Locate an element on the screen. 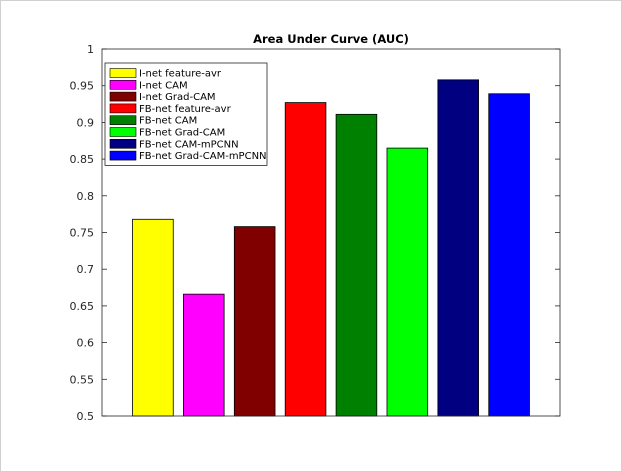 This screenshot has width=622, height=472. legend-entry: FB-net feature-avr is located at coordinates (185, 109).